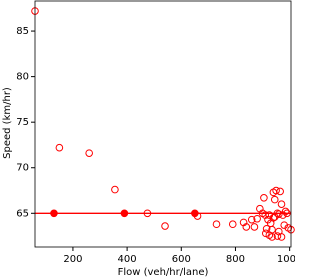  I want to click on y-tick-label: 65, so click(22, 213).